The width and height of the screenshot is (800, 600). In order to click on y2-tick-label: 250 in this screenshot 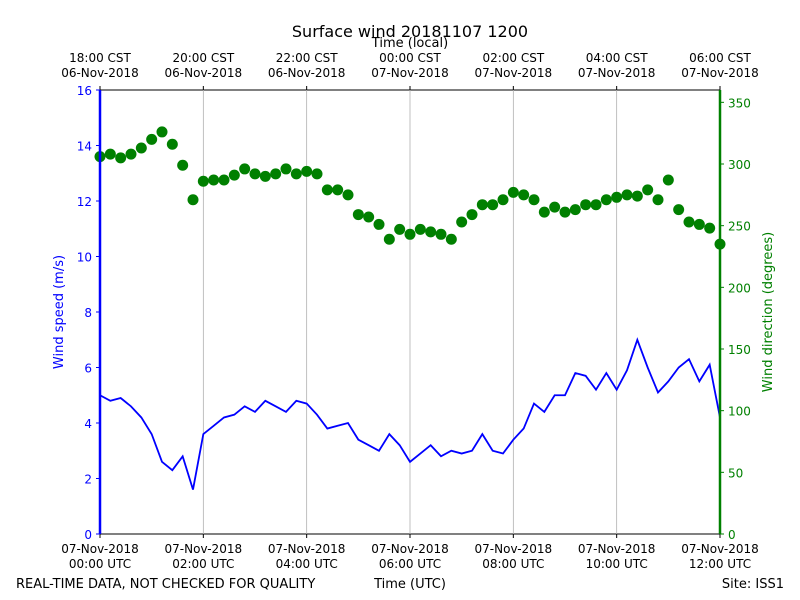, I will do `click(739, 227)`.